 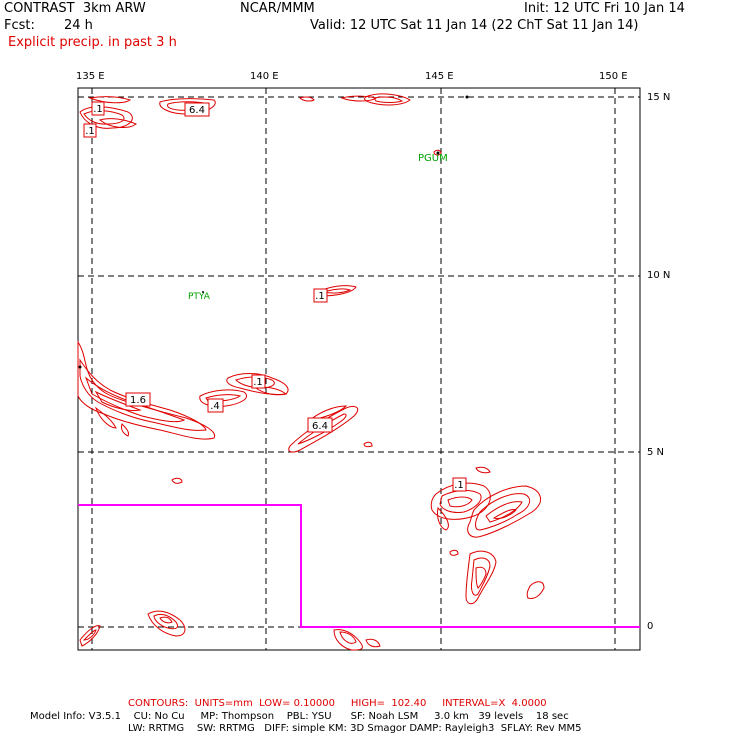 I want to click on station-pgum: PGUM, so click(x=433, y=158).